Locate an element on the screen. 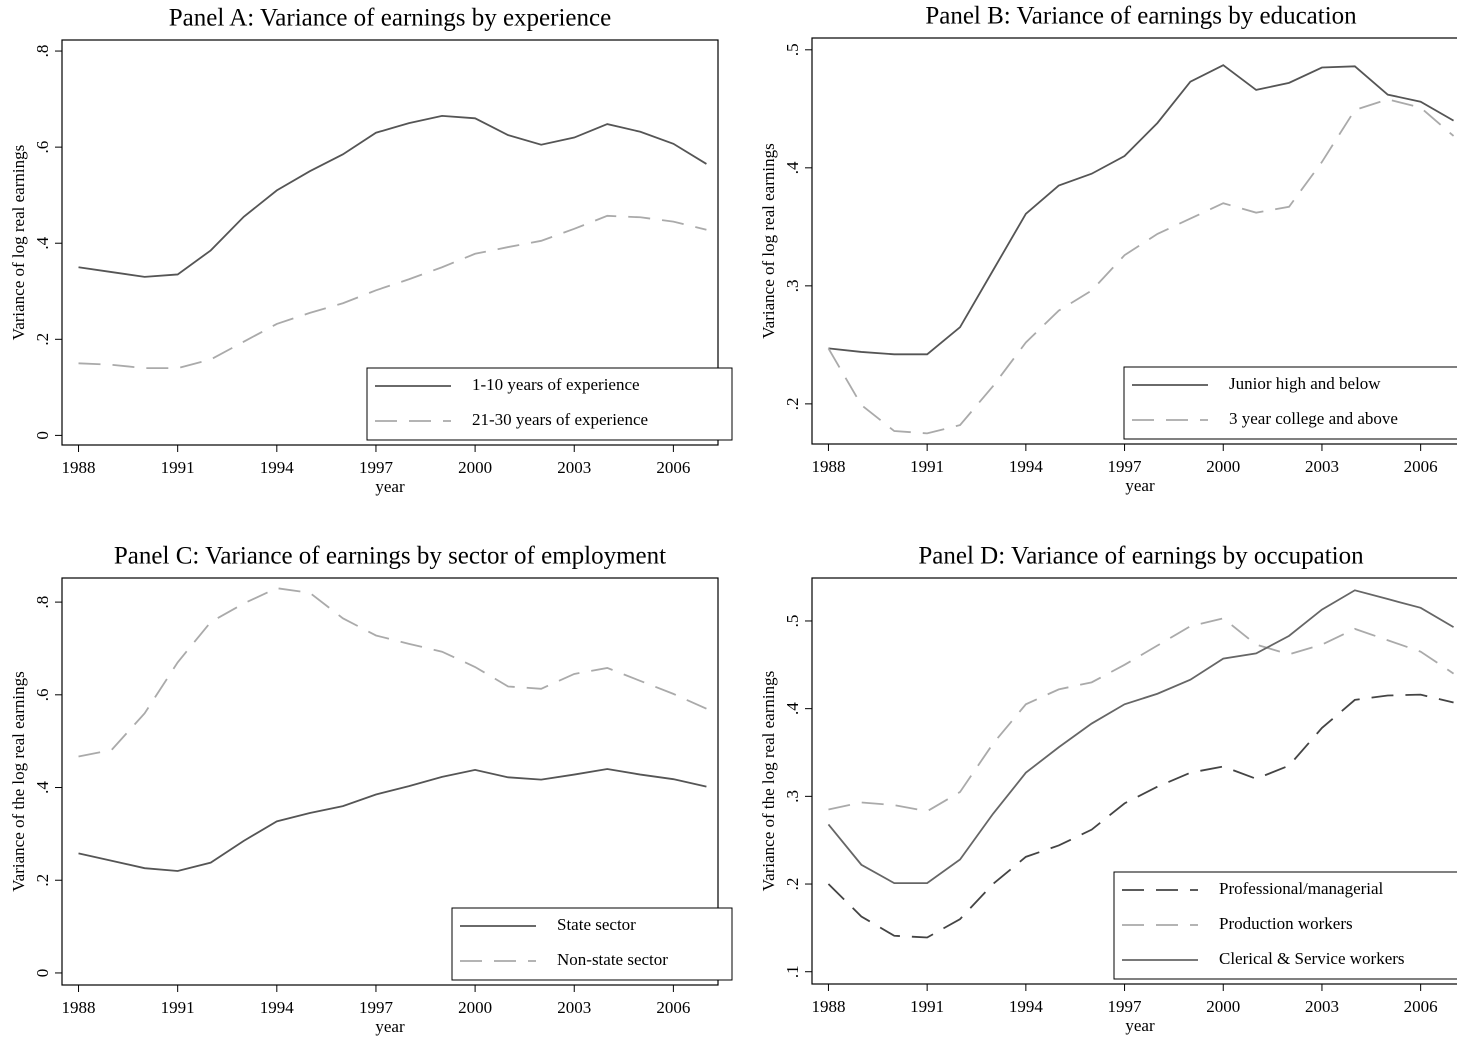 This screenshot has width=1457, height=1039. legend-label: Production workers is located at coordinates (1286, 923).